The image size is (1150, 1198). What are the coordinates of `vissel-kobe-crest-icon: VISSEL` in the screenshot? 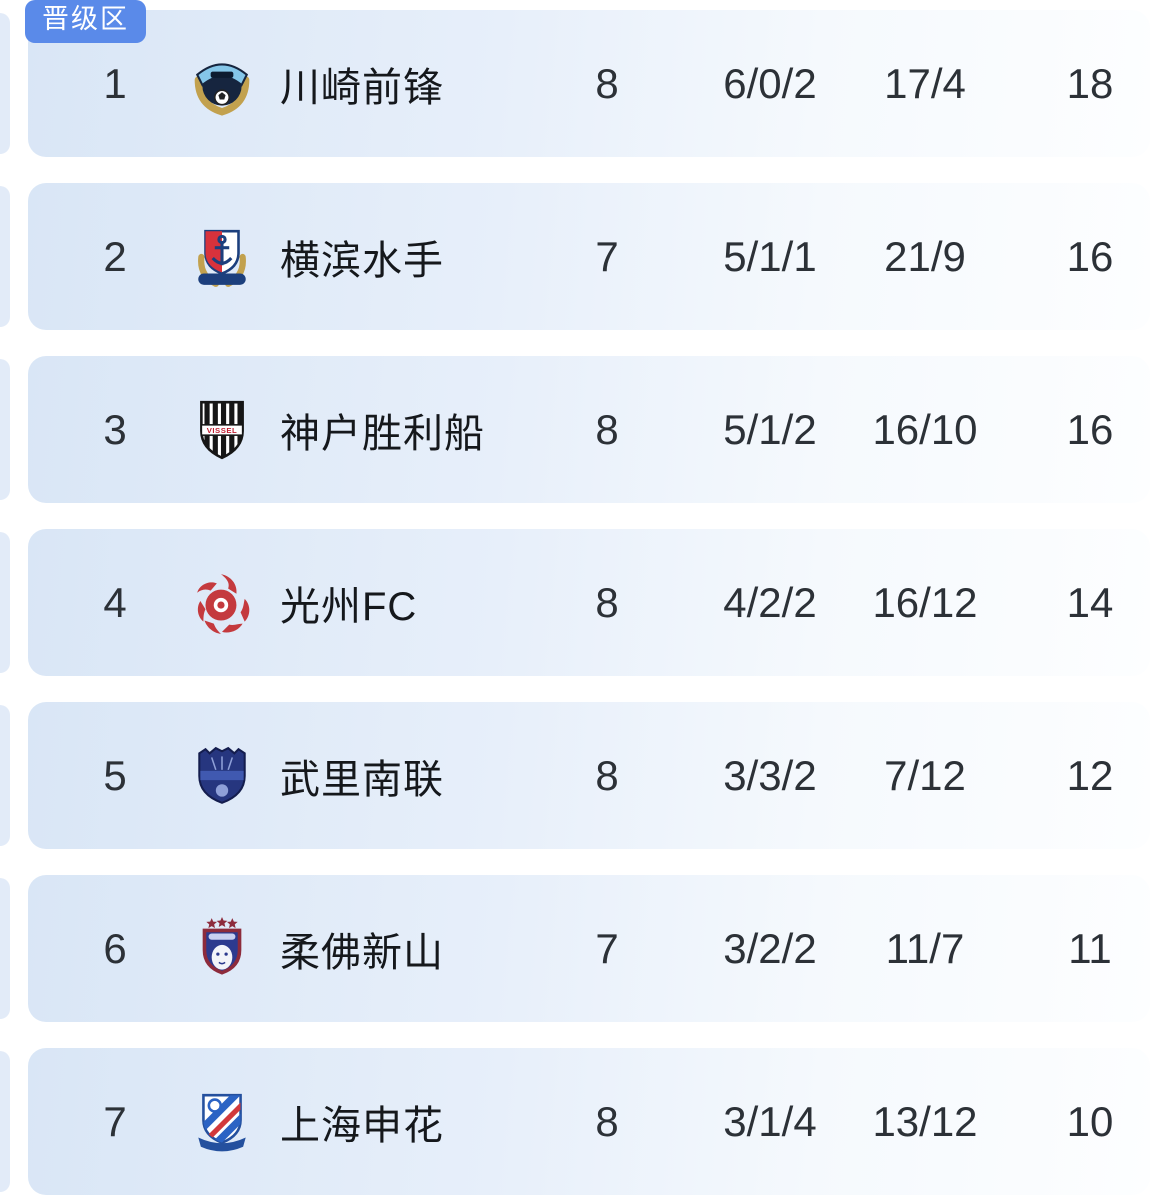 It's located at (222, 430).